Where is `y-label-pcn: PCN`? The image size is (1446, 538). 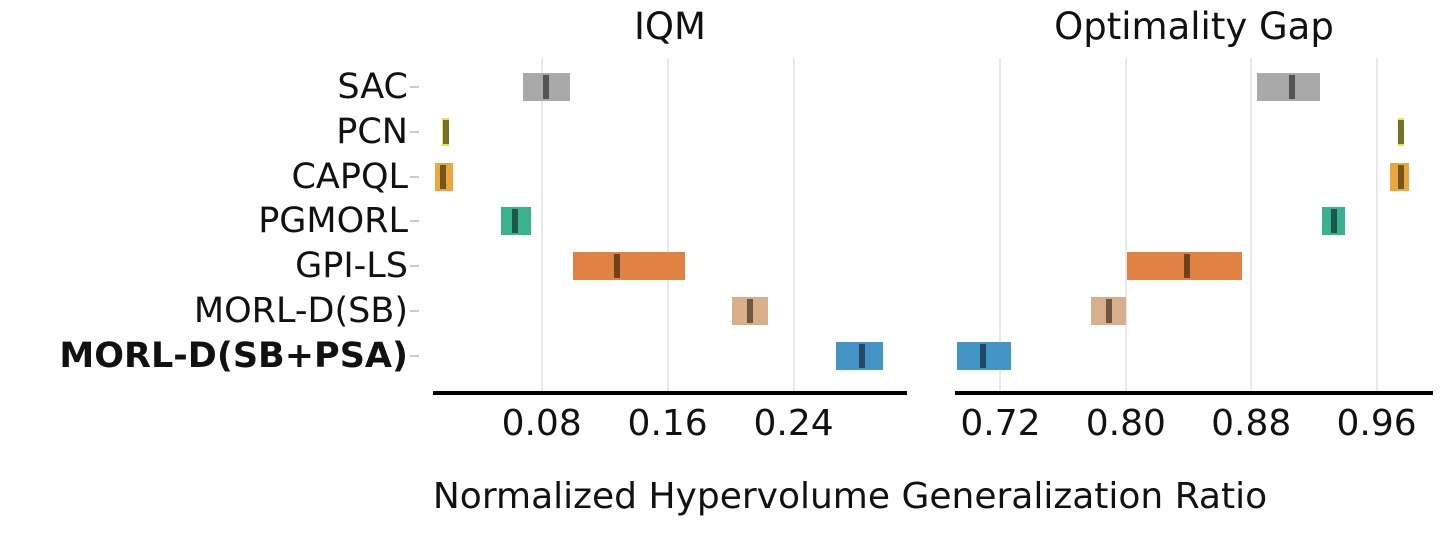
y-label-pcn: PCN is located at coordinates (372, 131).